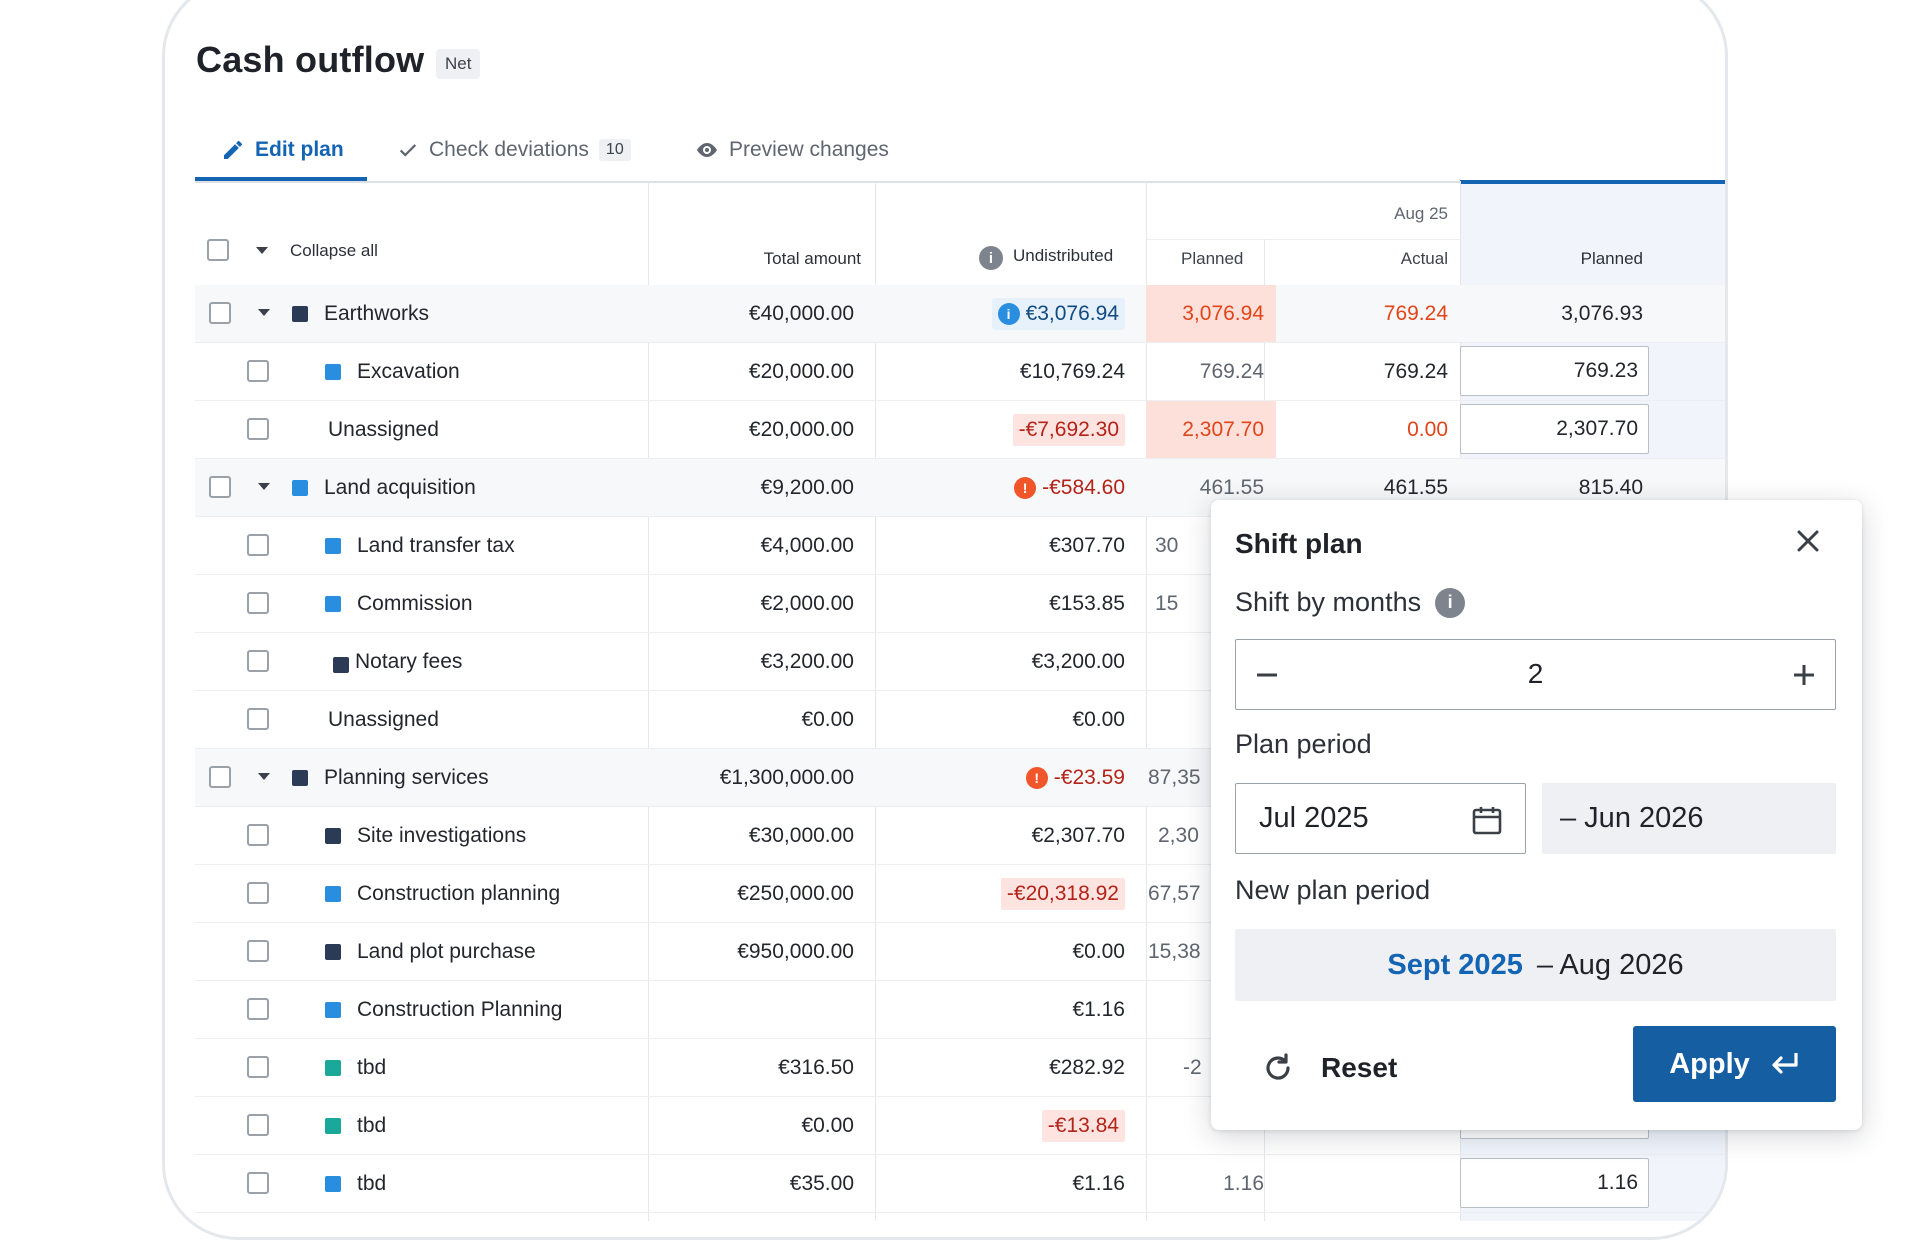 Image resolution: width=1912 pixels, height=1240 pixels. What do you see at coordinates (801, 429) in the screenshot?
I see `total-amount: €20,000.00` at bounding box center [801, 429].